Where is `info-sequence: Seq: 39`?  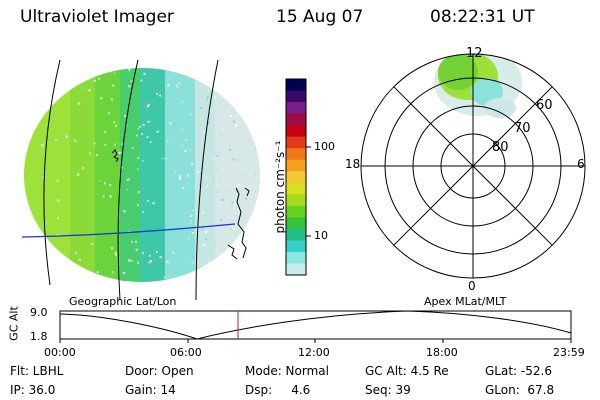
info-sequence: Seq: 39 is located at coordinates (388, 390).